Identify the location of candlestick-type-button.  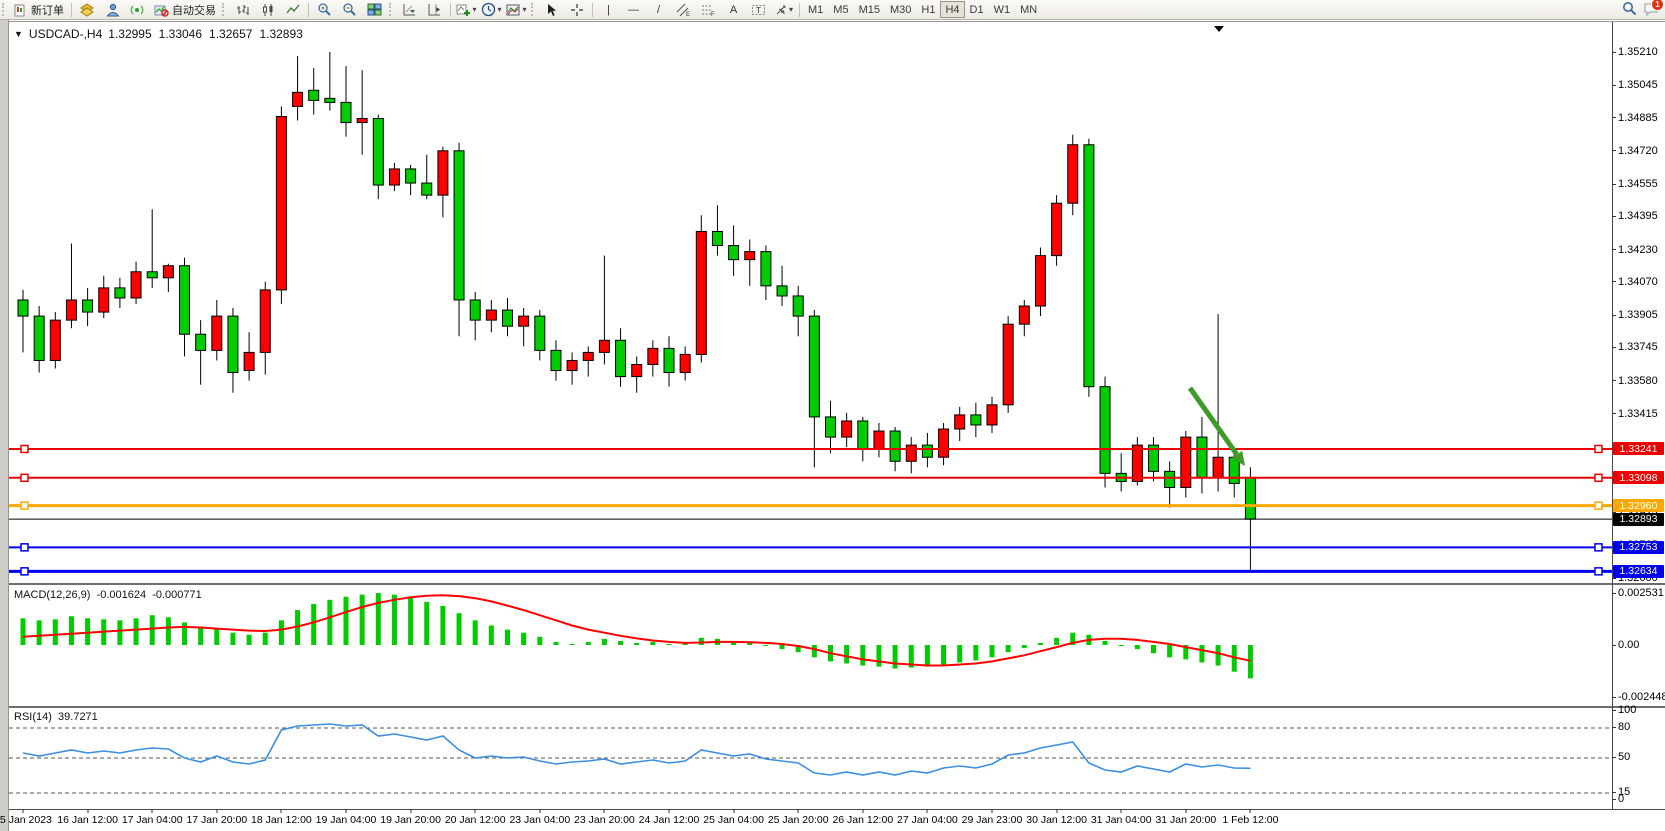
(267, 9).